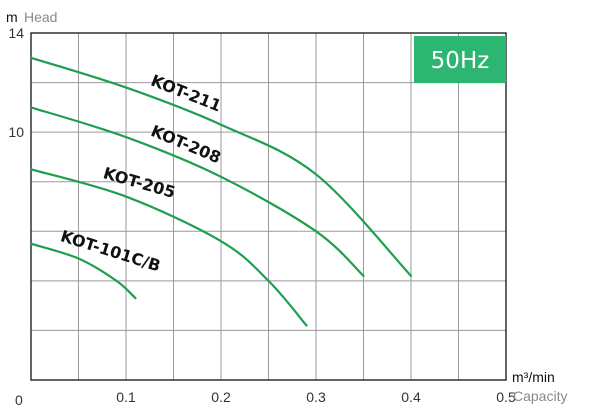  Describe the element at coordinates (540, 396) in the screenshot. I see `x-axis-title: Capacity` at that location.